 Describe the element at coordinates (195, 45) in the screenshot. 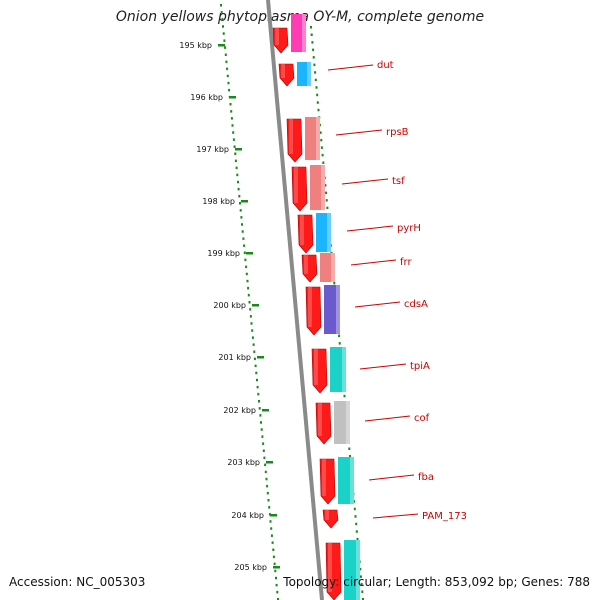

I see `scale-tick-label: 195 kbp` at that location.